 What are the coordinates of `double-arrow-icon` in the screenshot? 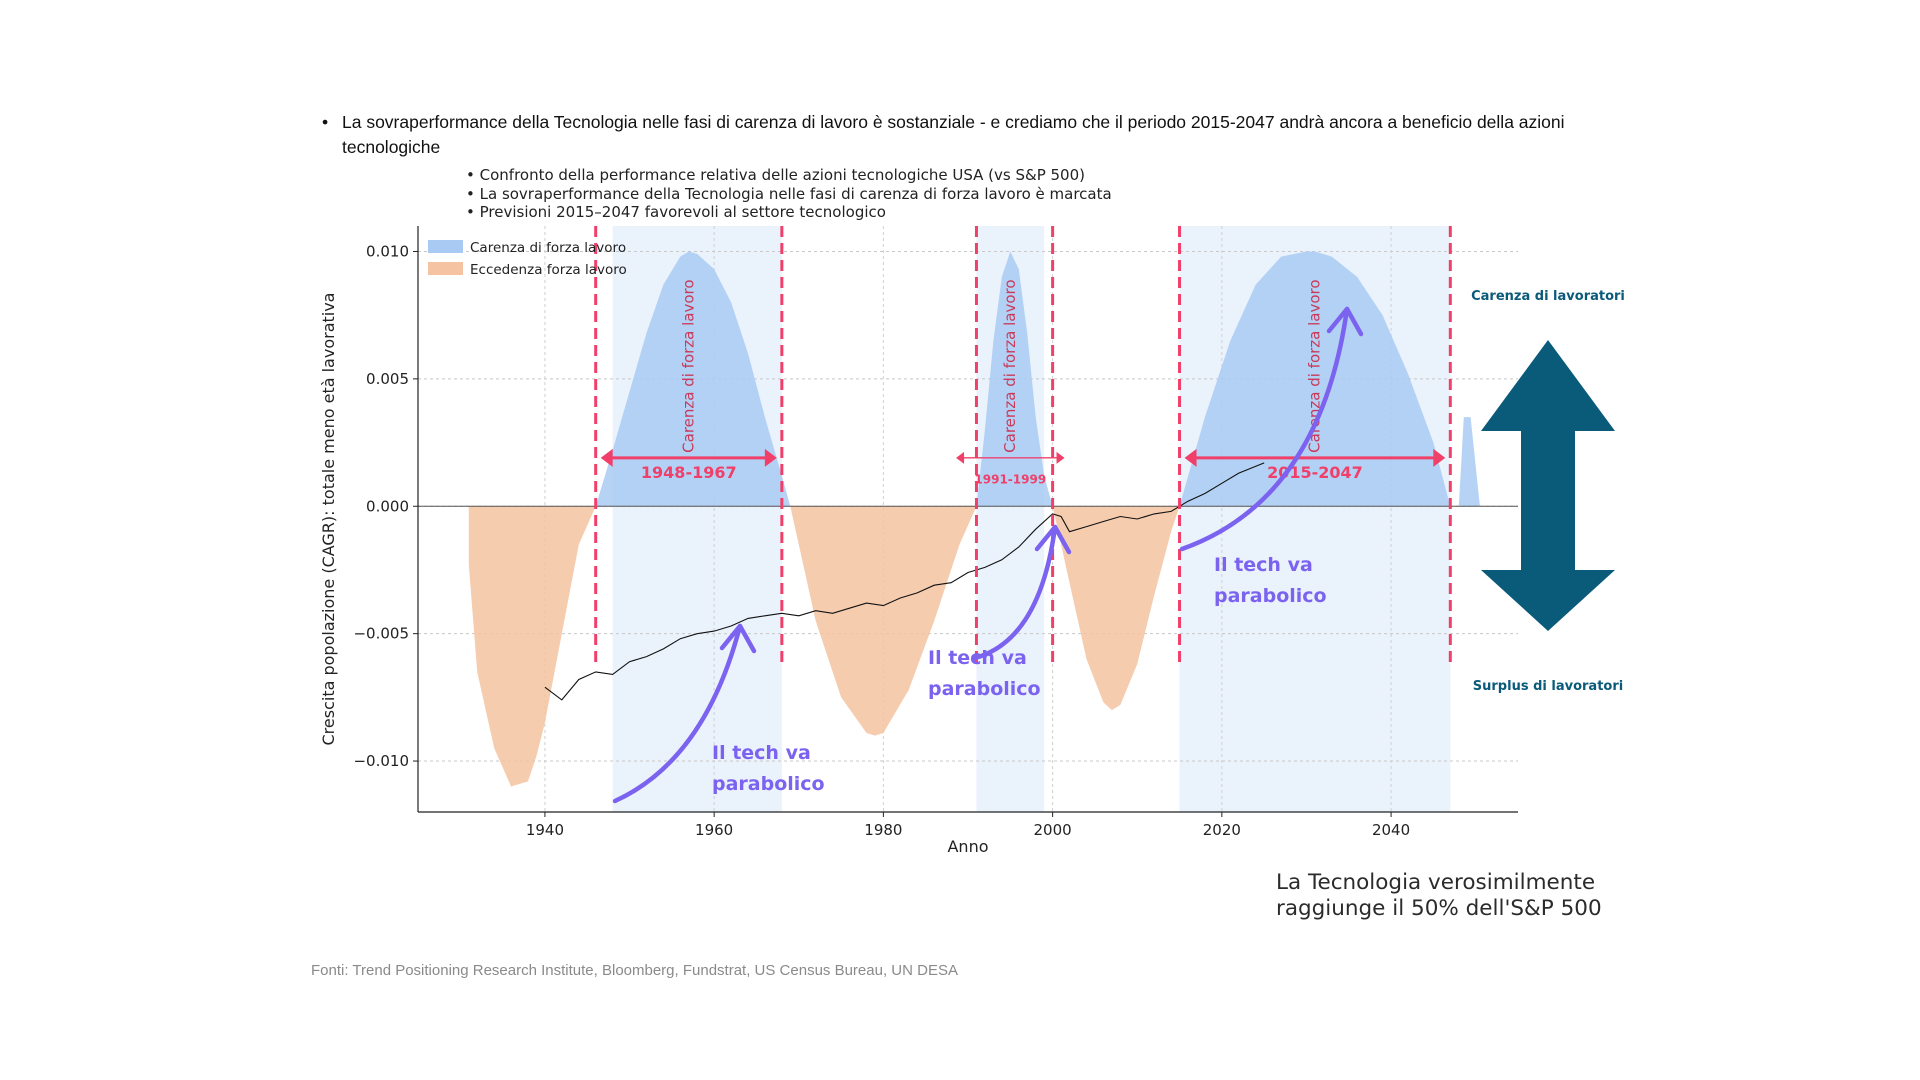 It's located at (1548, 485).